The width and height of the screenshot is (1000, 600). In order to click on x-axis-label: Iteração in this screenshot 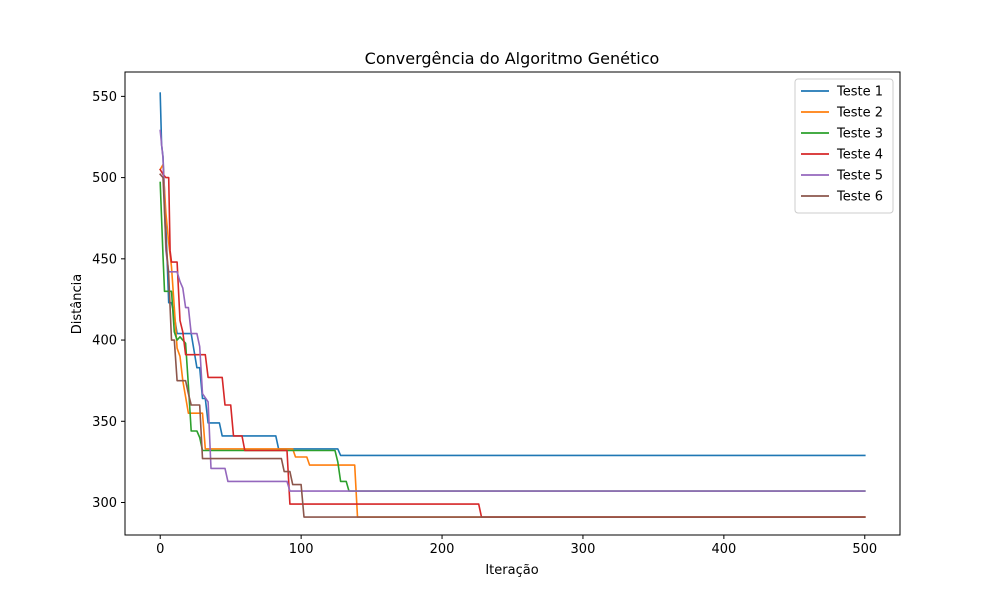, I will do `click(511, 570)`.